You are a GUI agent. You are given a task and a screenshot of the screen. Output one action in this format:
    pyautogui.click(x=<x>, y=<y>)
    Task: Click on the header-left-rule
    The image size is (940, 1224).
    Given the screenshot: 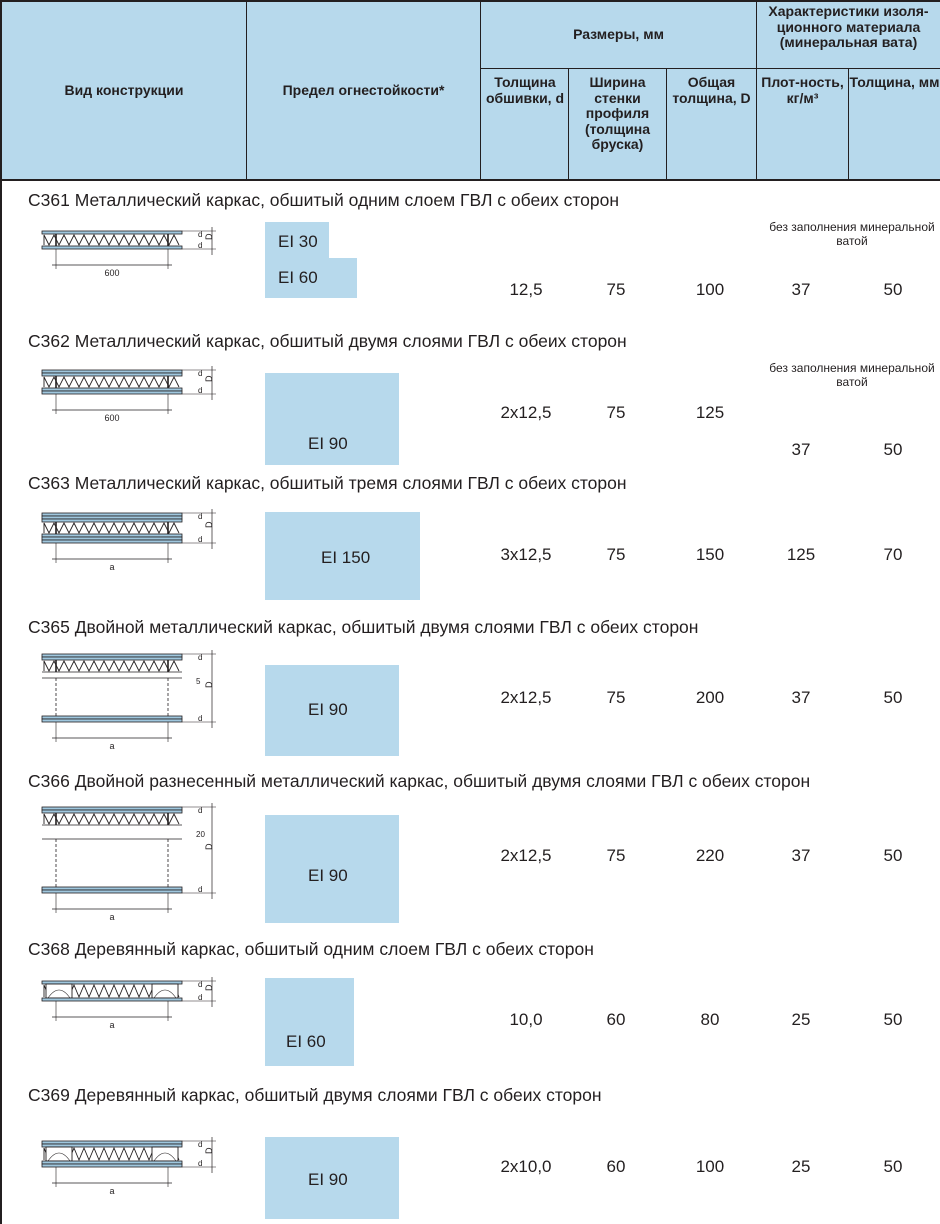 What is the action you would take?
    pyautogui.click(x=1, y=90)
    